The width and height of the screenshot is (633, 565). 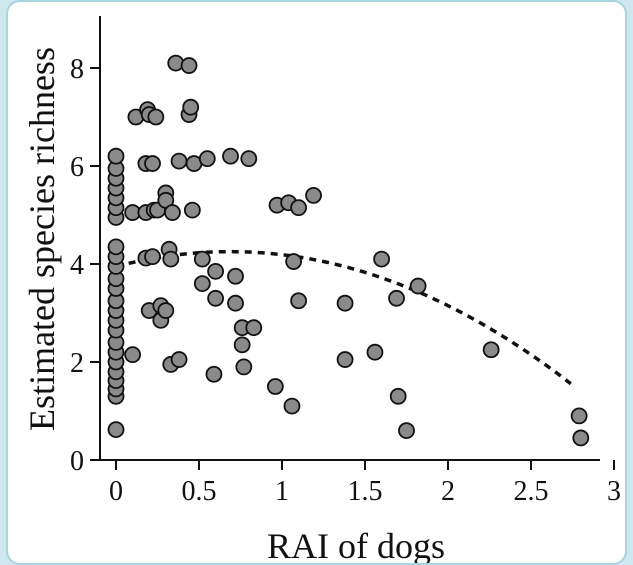 What do you see at coordinates (356, 545) in the screenshot?
I see `x-axis-title: RAI of dogs` at bounding box center [356, 545].